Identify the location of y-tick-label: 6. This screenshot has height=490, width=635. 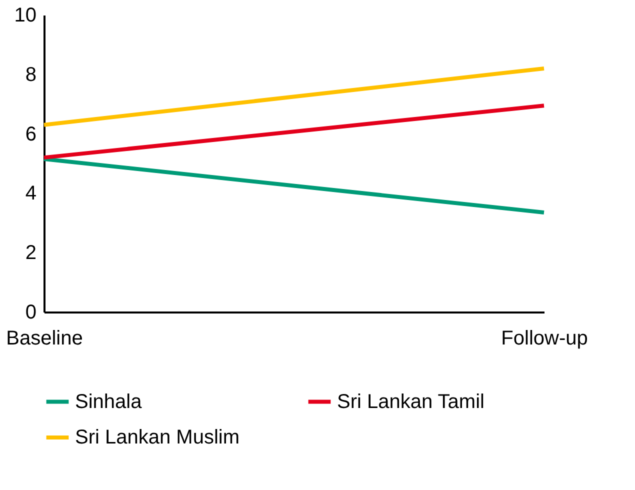
(30, 134).